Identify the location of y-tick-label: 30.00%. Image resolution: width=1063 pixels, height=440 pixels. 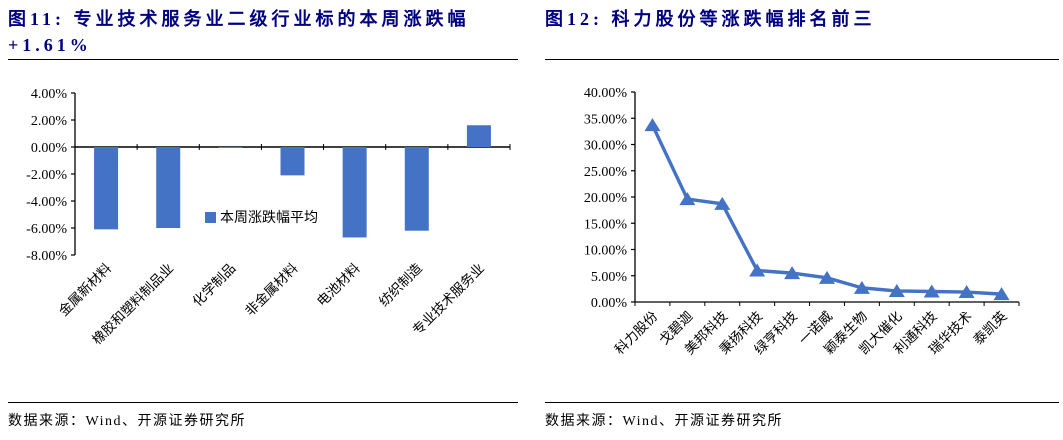
(606, 146).